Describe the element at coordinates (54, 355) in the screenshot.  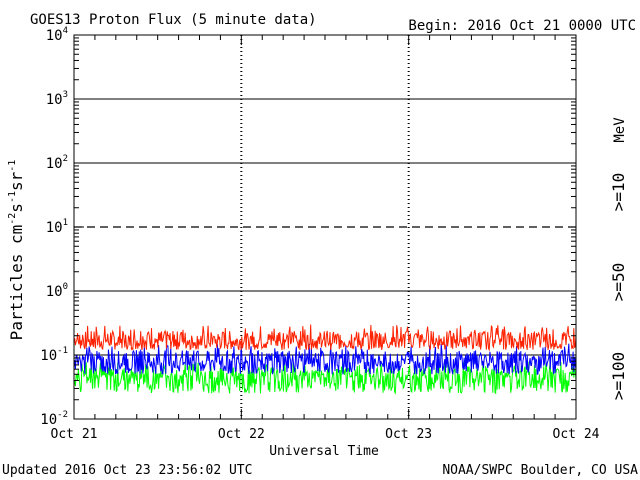
I see `y-tick-label-5: 10⁻¹` at that location.